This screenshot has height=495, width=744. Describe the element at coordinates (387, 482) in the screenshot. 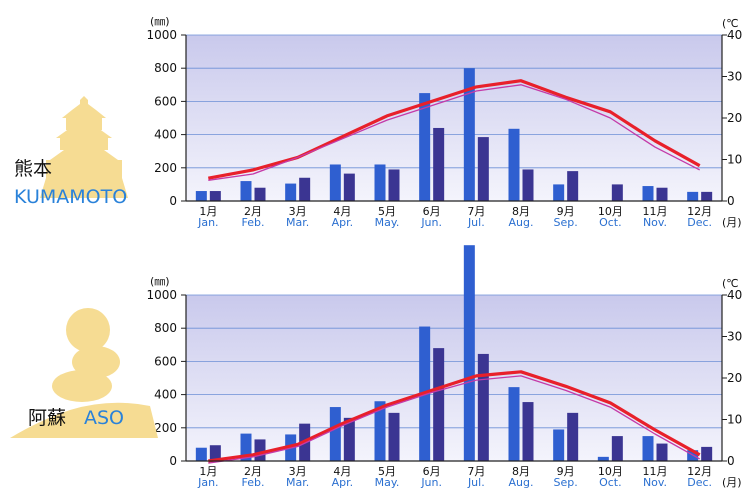

I see `month-label-en: May.` at that location.